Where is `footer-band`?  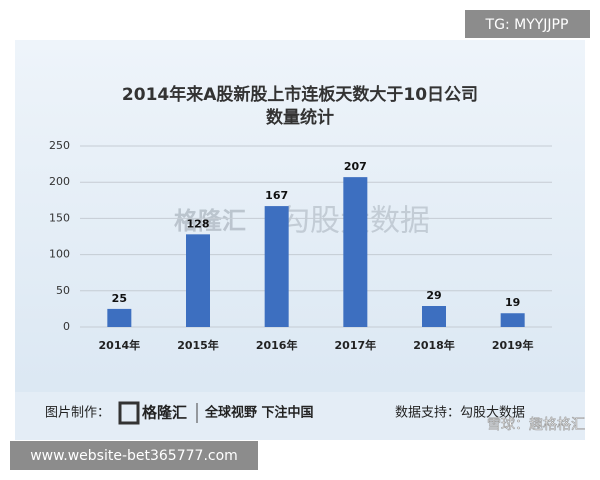 footer-band is located at coordinates (300, 416).